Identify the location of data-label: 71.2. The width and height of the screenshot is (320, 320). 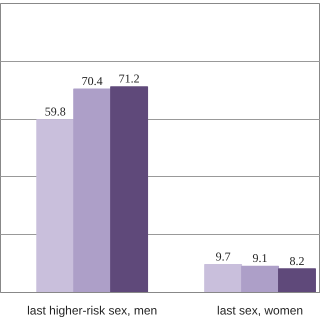
(129, 79).